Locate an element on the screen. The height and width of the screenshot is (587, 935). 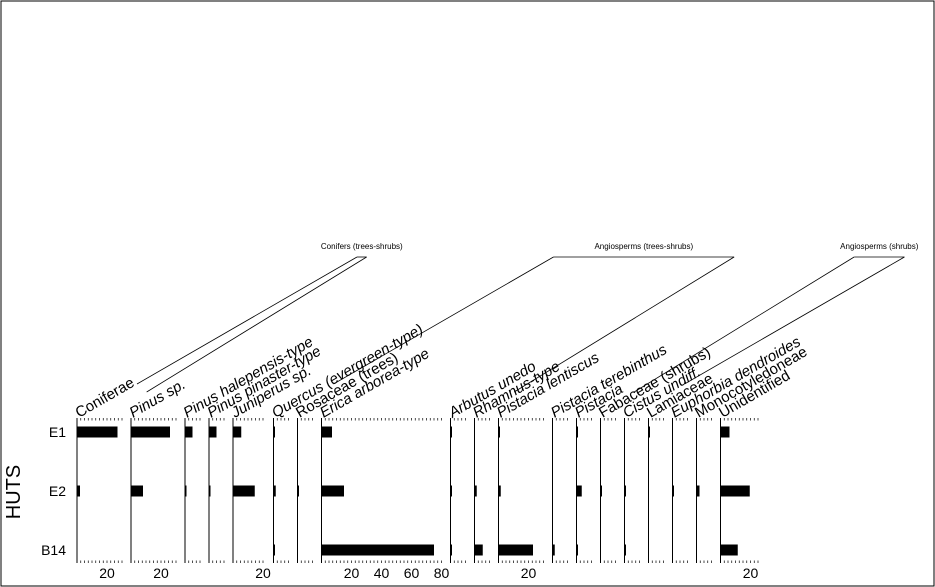
bar-lamiaceae-e1 is located at coordinates (649, 432).